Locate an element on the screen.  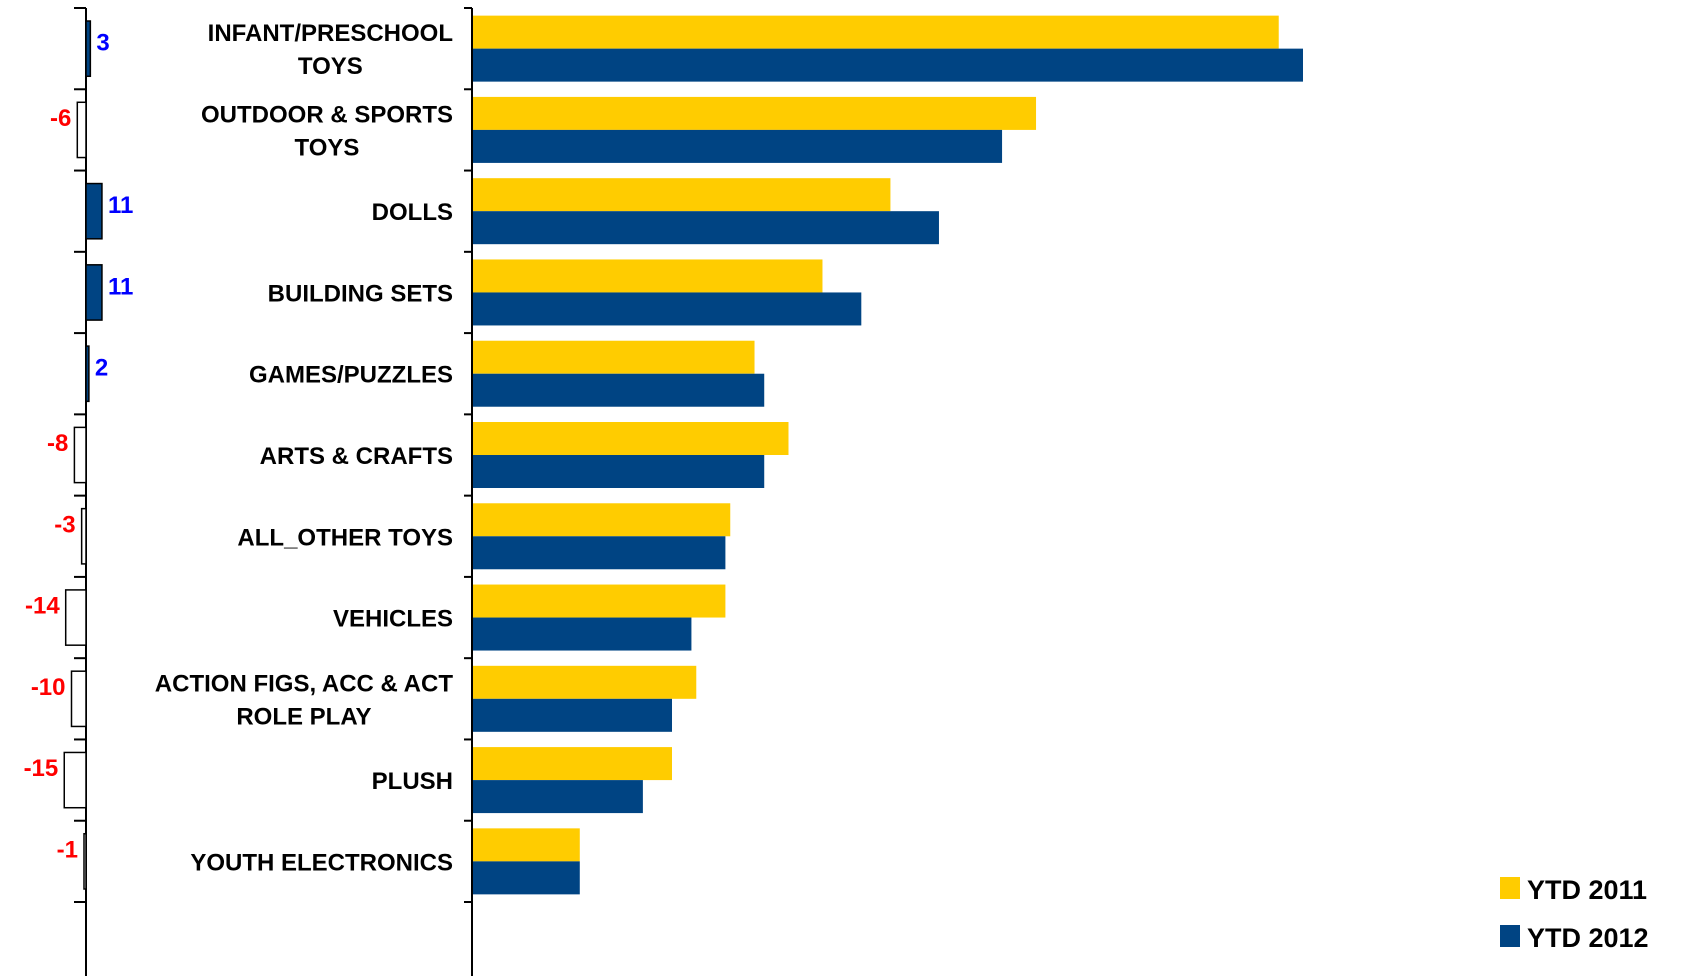
change-label-0: 3 is located at coordinates (102, 43).